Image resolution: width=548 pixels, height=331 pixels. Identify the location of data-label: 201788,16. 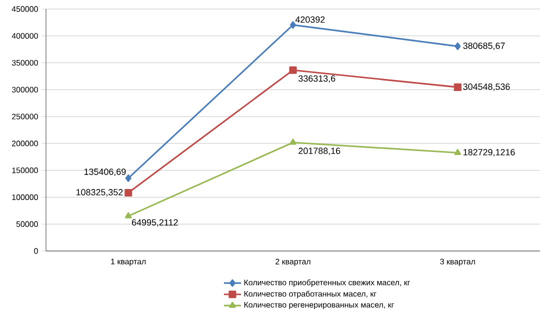
(319, 152).